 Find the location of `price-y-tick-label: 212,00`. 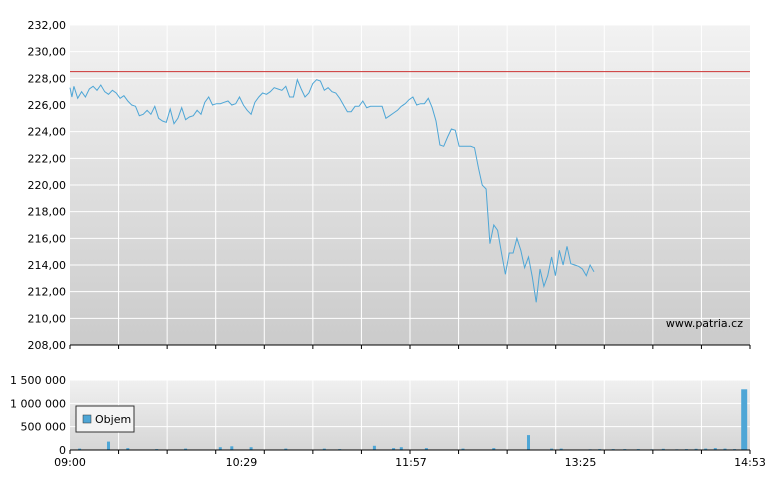

price-y-tick-label: 212,00 is located at coordinates (47, 292).